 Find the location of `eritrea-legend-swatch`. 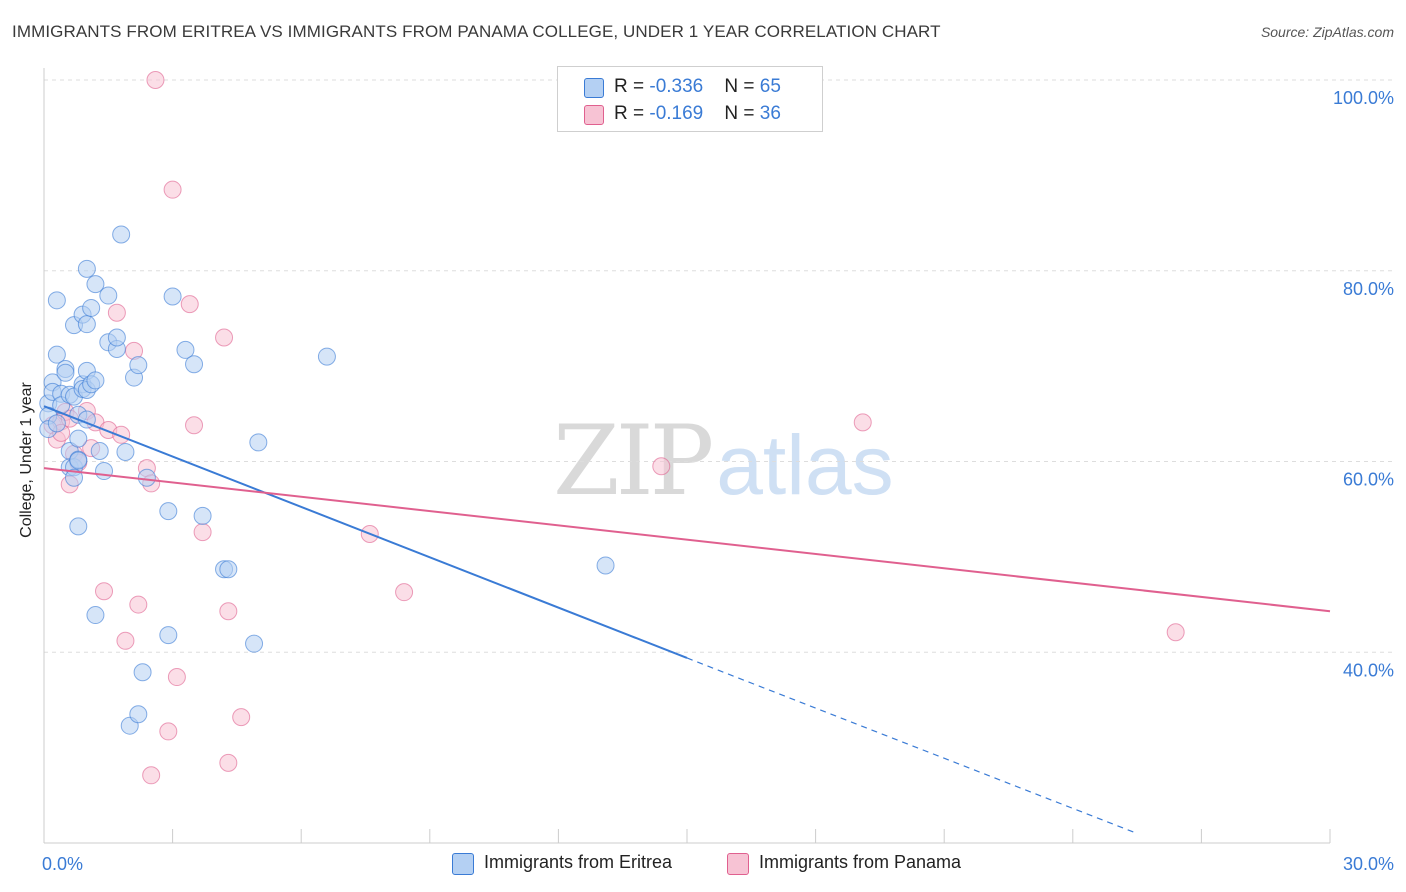

eritrea-legend-swatch is located at coordinates (463, 864).